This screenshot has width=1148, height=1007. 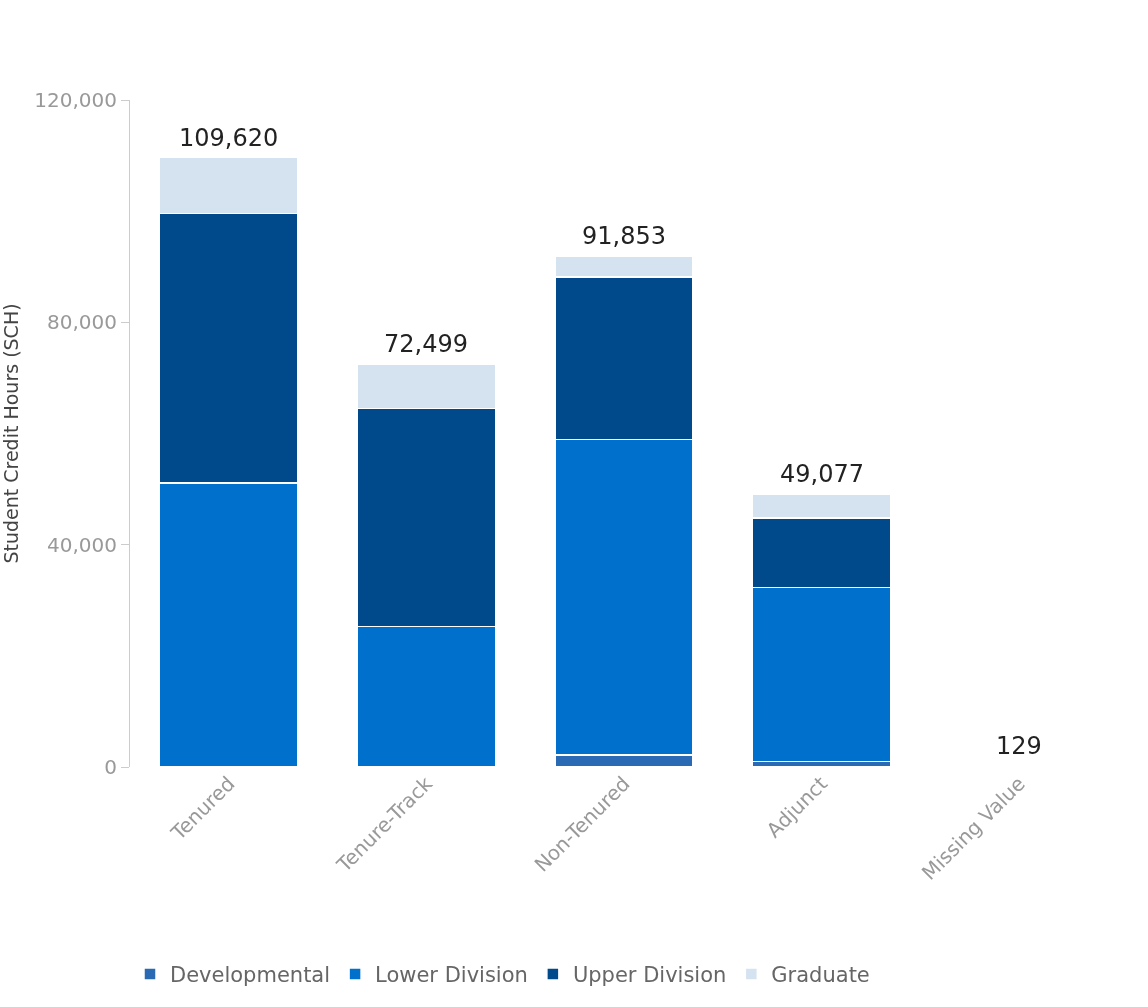 I want to click on total-label: 109,620, so click(x=229, y=138).